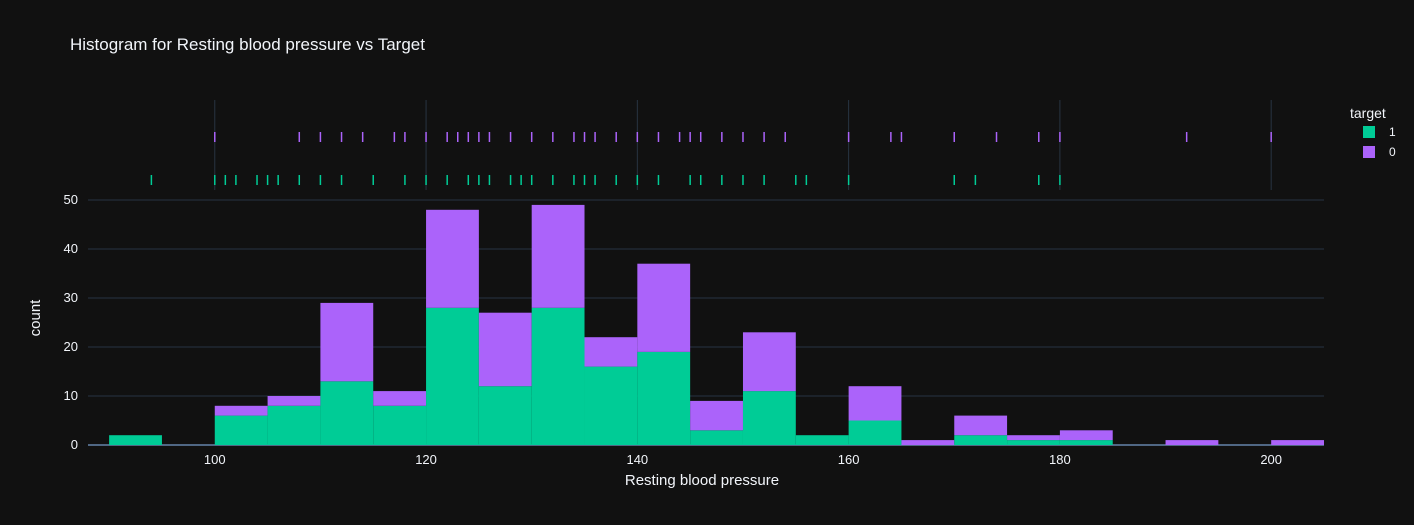  I want to click on legend: target 1 0, so click(1373, 132).